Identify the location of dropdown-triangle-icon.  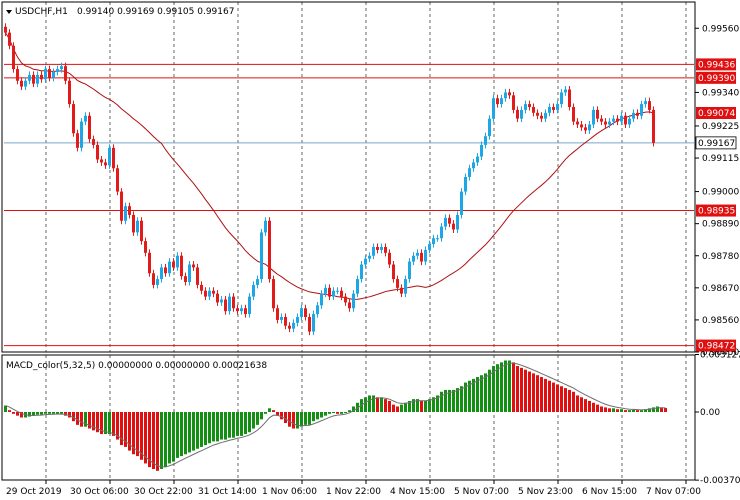
(9, 12).